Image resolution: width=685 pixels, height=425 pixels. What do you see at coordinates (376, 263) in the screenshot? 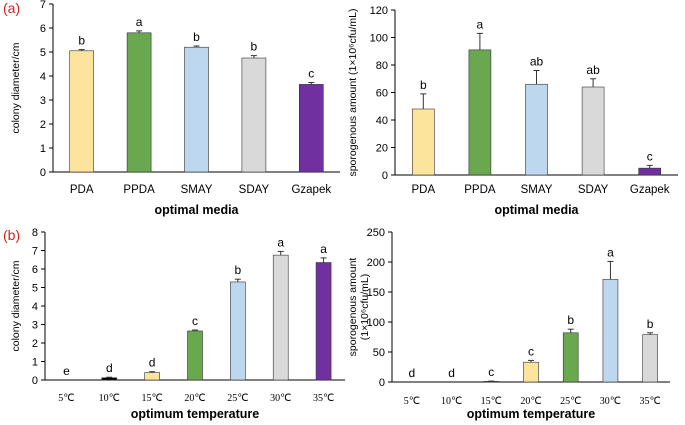
I see `y-tick-label: 200` at bounding box center [376, 263].